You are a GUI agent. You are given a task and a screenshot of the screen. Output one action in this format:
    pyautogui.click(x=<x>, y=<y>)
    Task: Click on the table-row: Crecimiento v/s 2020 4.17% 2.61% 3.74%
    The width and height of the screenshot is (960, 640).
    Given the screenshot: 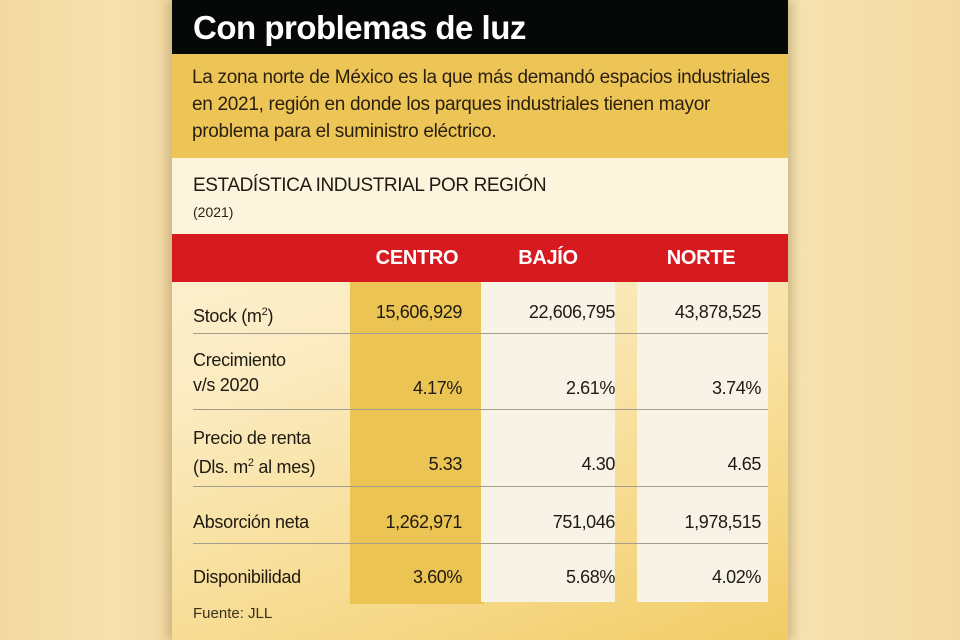 What is the action you would take?
    pyautogui.click(x=480, y=375)
    